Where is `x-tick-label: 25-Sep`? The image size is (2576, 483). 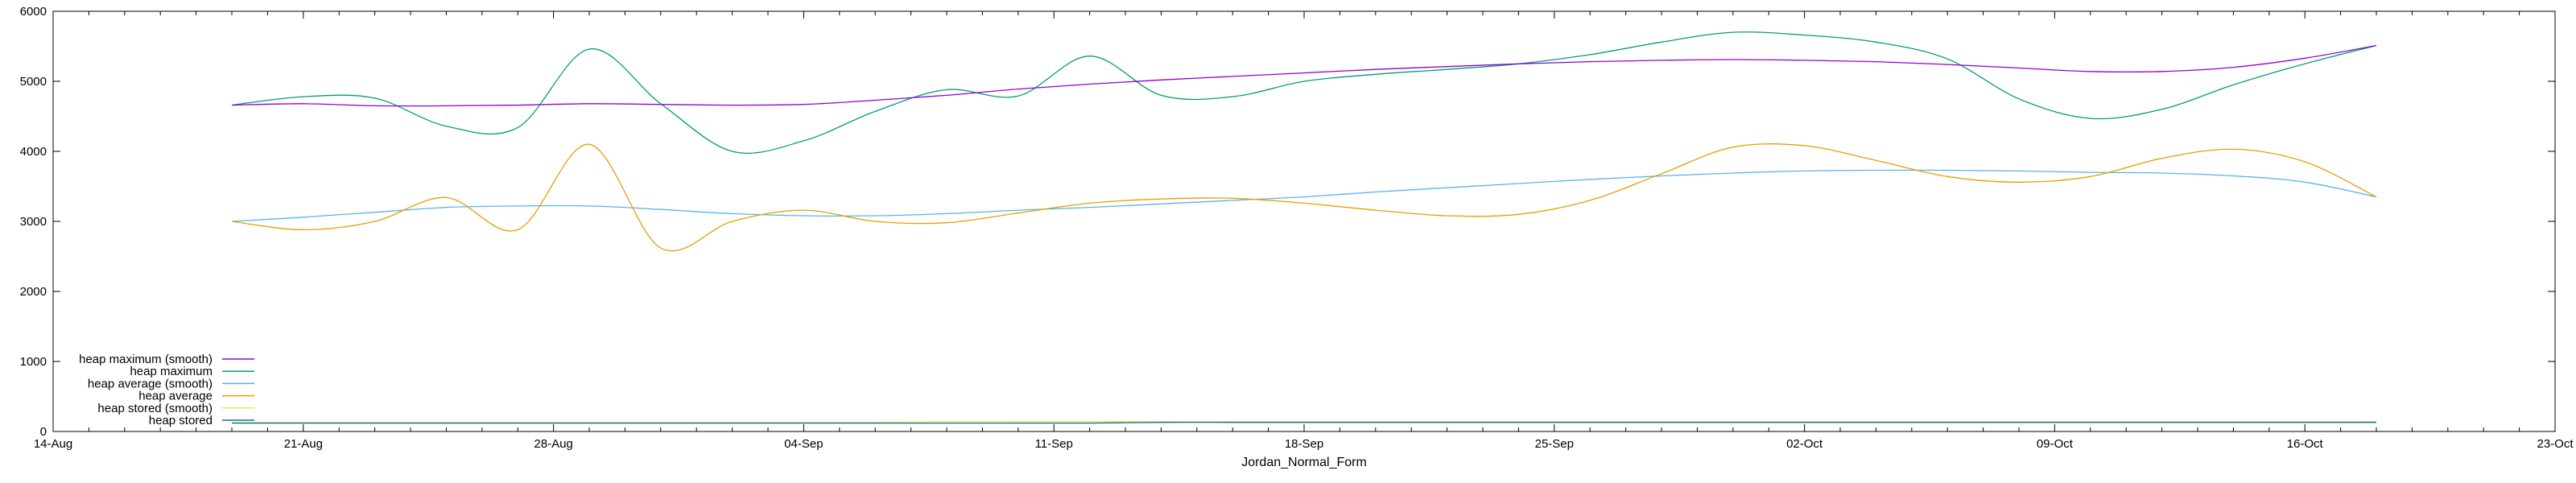
x-tick-label: 25-Sep is located at coordinates (1554, 444).